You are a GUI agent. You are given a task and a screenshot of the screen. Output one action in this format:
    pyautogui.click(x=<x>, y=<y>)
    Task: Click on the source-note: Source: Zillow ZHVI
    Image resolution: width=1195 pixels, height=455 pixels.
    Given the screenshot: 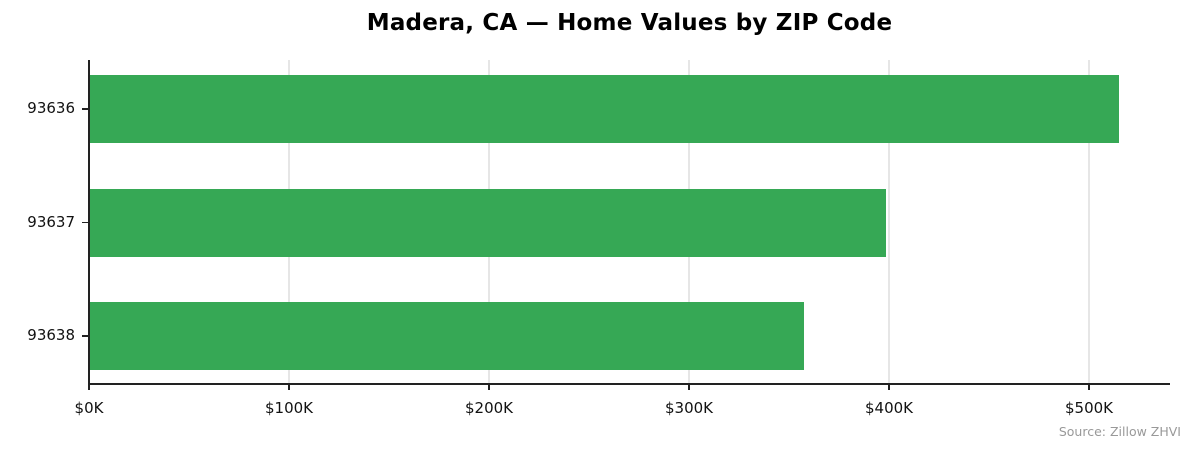 What is the action you would take?
    pyautogui.click(x=1119, y=431)
    